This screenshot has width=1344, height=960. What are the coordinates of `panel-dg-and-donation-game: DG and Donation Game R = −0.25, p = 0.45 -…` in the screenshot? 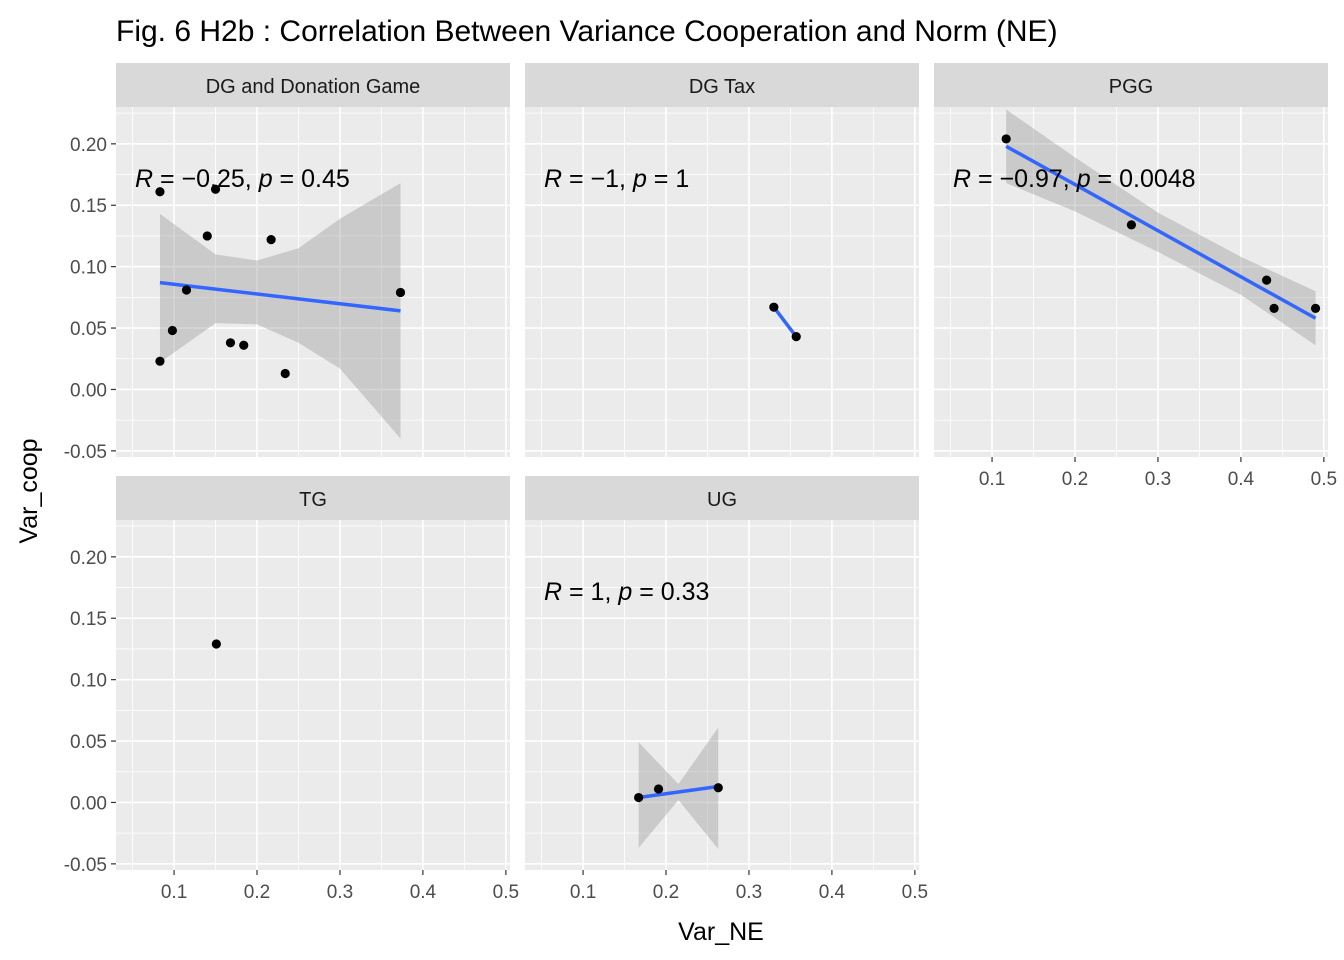 It's located at (287, 263).